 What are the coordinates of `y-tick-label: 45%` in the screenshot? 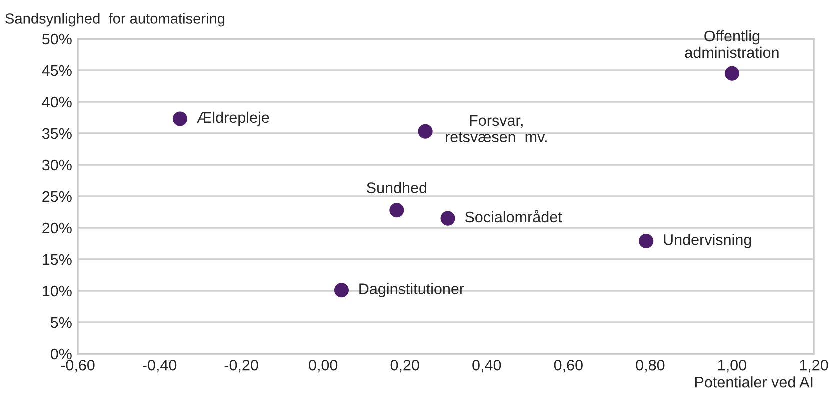 It's located at (57, 70).